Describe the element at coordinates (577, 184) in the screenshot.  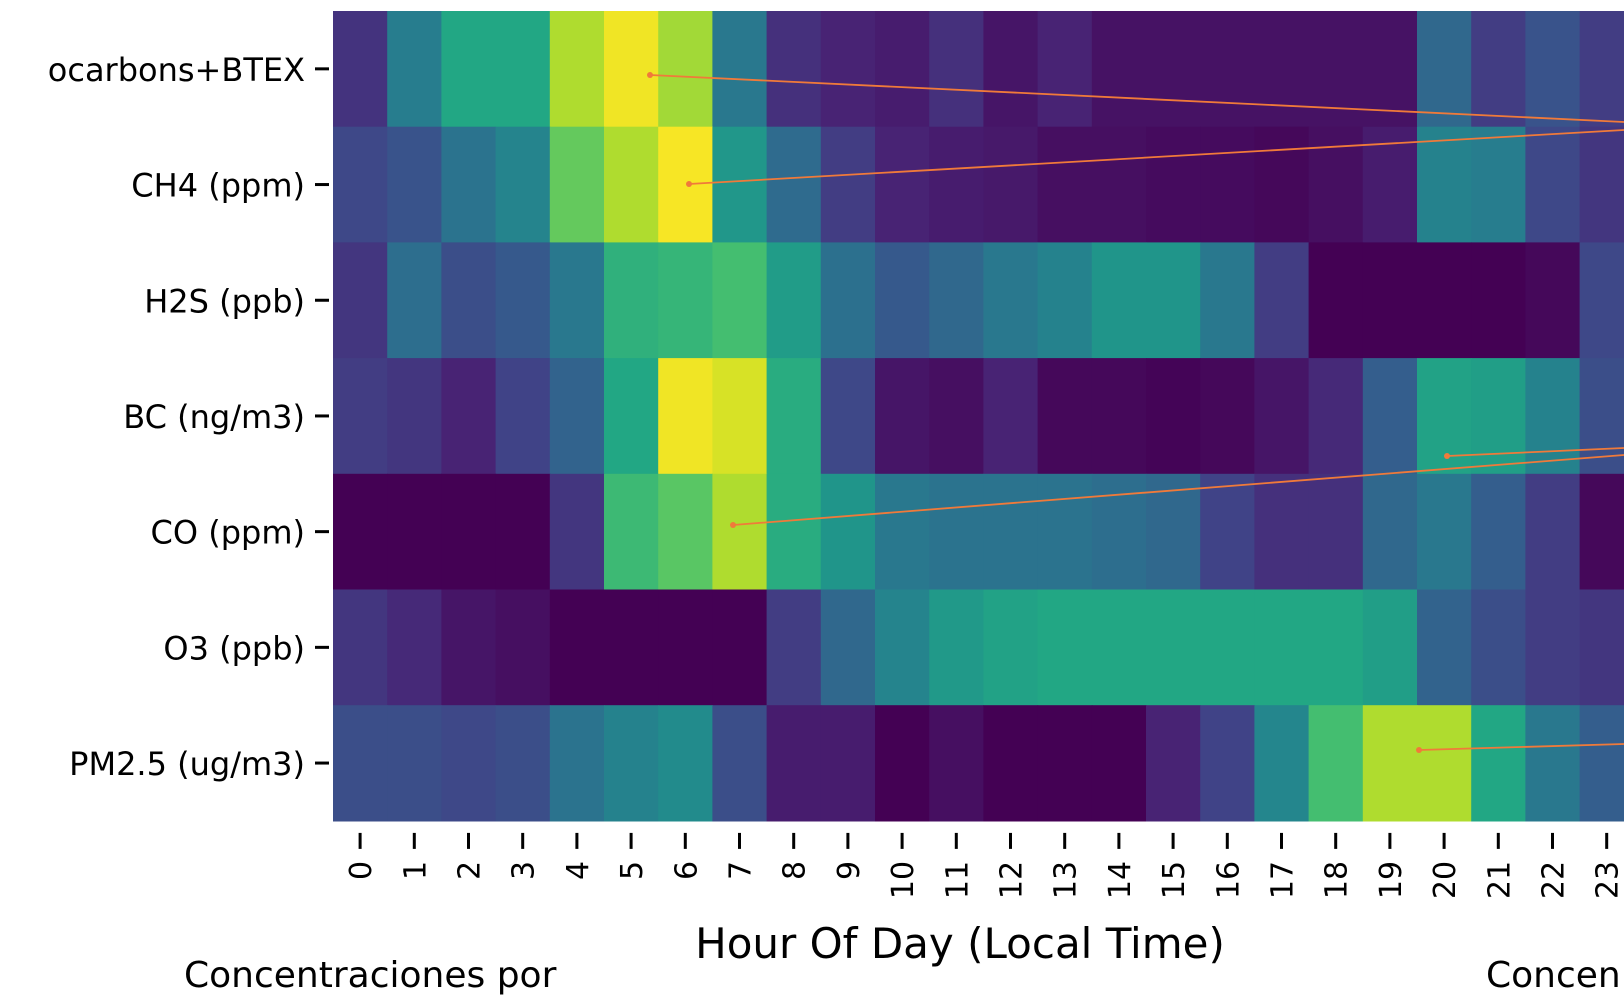
I see `heatmap-cell-r1-c4` at that location.